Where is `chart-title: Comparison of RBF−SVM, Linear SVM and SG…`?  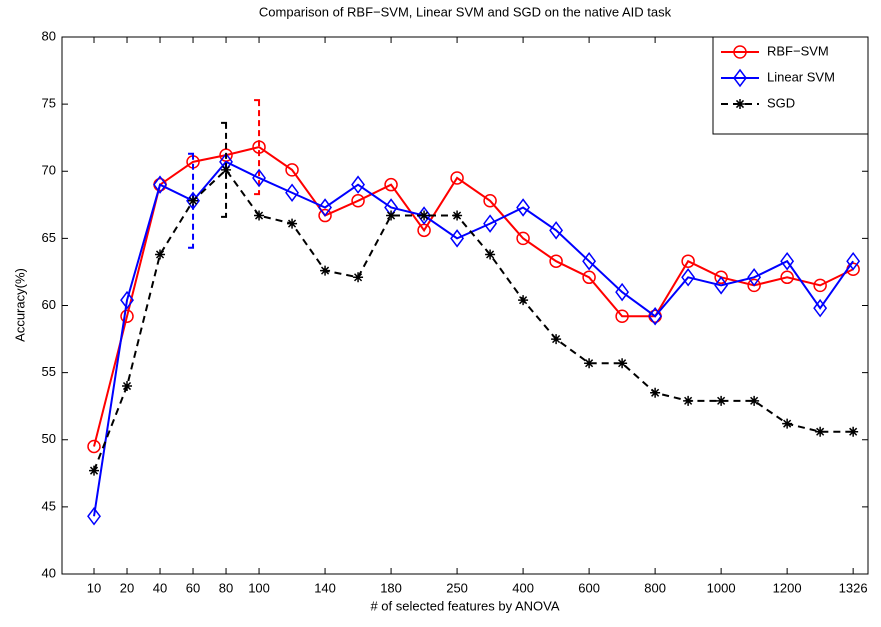 chart-title: Comparison of RBF−SVM, Linear SVM and SG… is located at coordinates (465, 11).